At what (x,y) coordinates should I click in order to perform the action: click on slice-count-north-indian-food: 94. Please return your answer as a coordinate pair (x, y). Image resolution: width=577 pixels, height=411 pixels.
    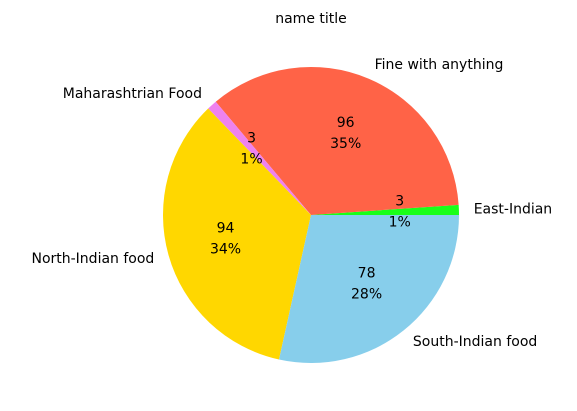
    Looking at the image, I should click on (226, 229).